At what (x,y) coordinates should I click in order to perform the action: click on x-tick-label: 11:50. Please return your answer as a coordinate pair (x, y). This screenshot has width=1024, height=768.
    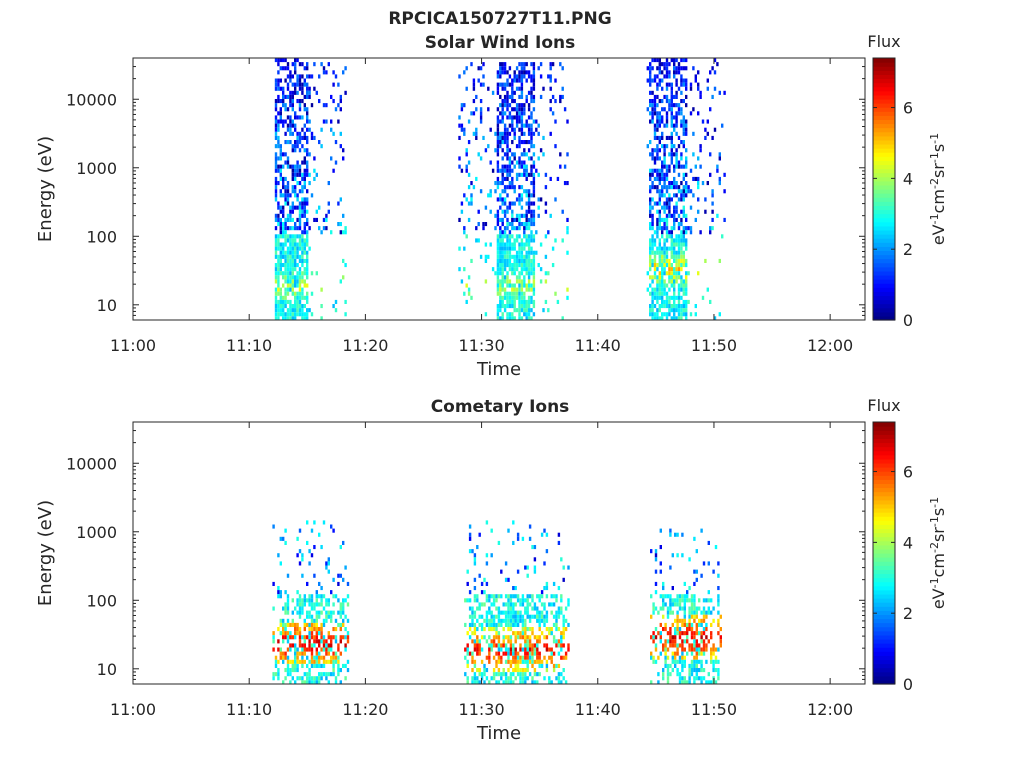
    Looking at the image, I should click on (714, 345).